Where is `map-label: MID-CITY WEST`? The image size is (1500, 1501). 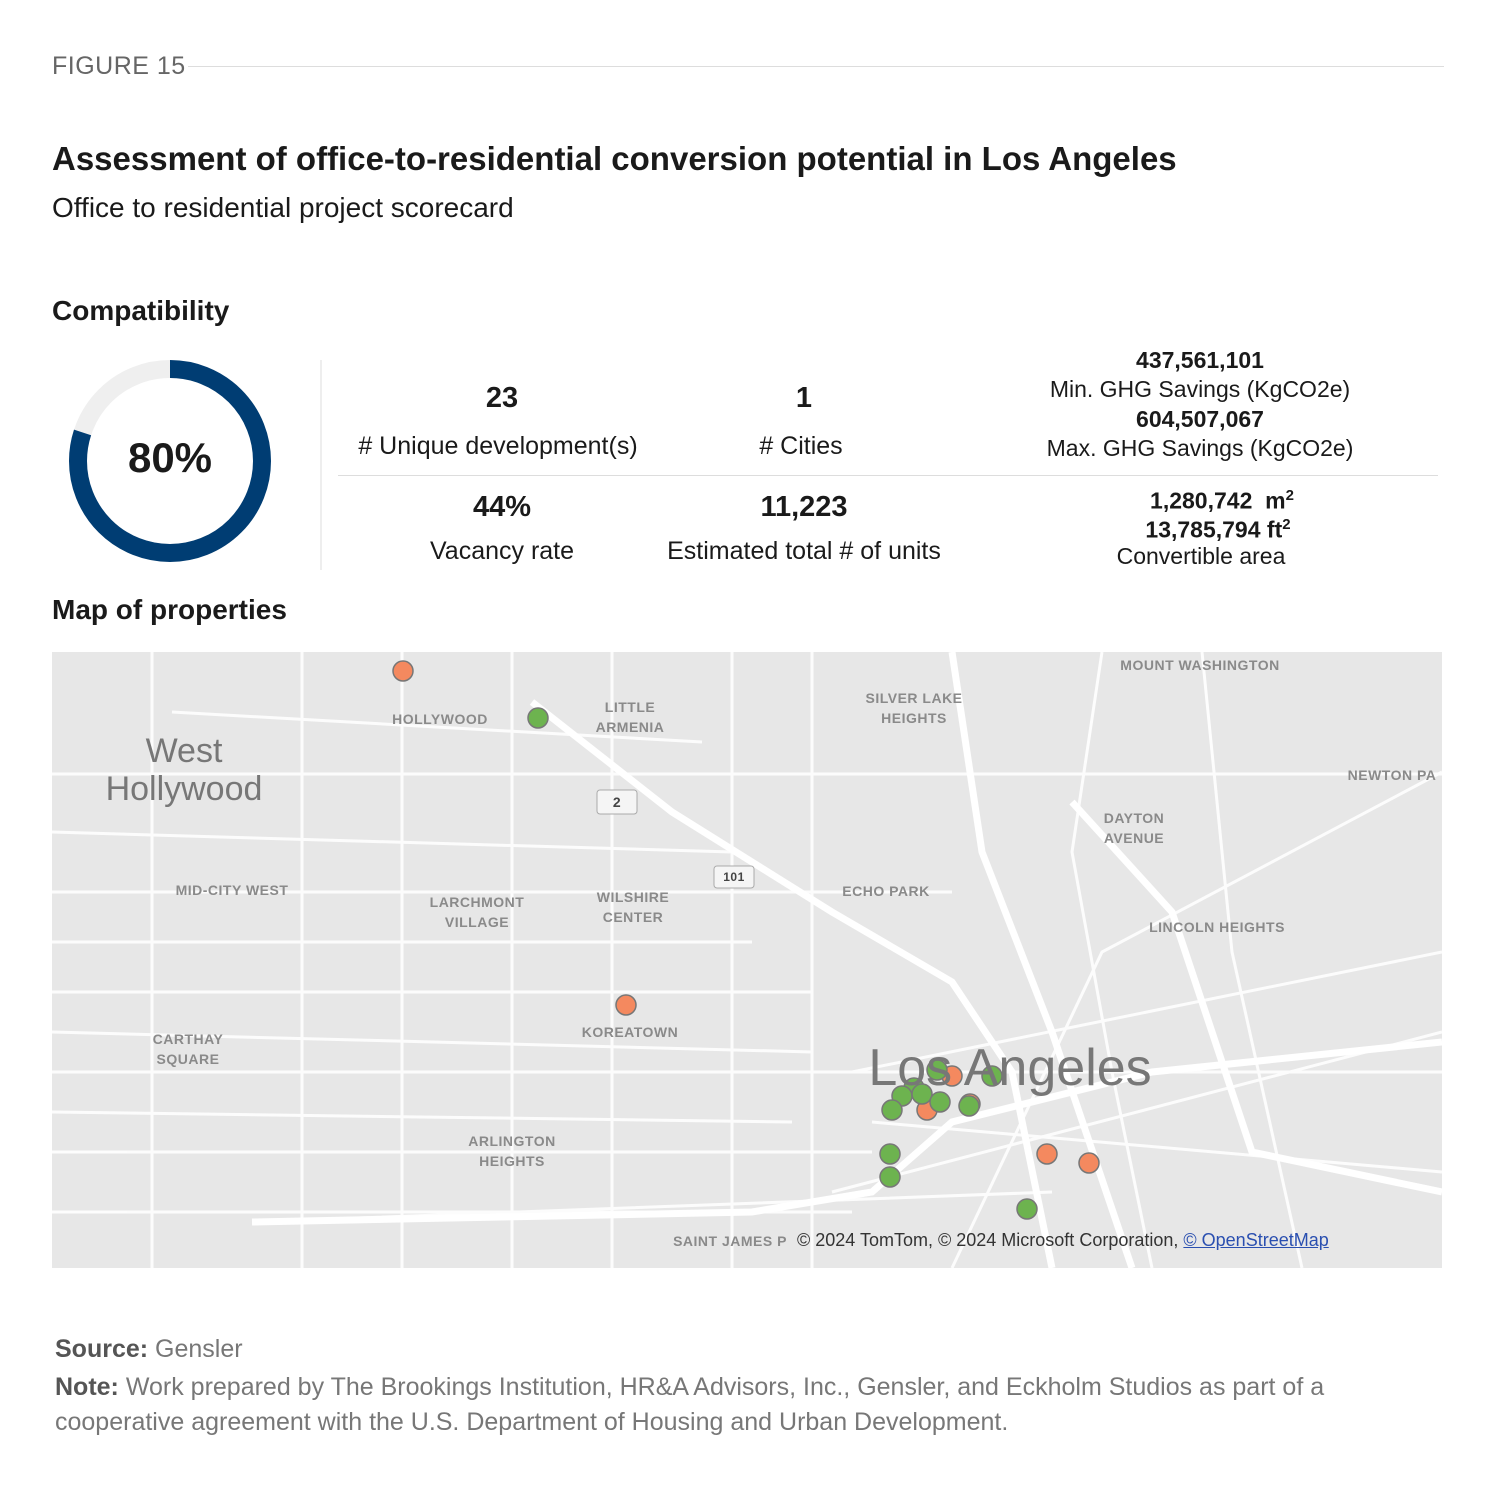 map-label: MID-CITY WEST is located at coordinates (232, 890).